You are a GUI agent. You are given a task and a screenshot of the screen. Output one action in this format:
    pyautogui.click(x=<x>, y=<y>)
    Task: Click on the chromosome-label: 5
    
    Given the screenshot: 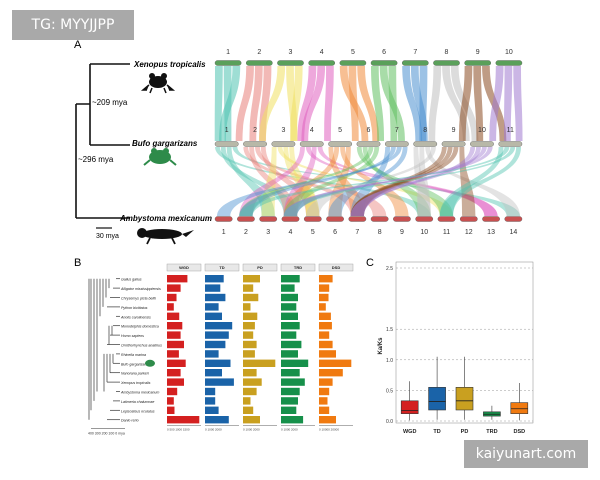 What is the action you would take?
    pyautogui.click(x=340, y=130)
    